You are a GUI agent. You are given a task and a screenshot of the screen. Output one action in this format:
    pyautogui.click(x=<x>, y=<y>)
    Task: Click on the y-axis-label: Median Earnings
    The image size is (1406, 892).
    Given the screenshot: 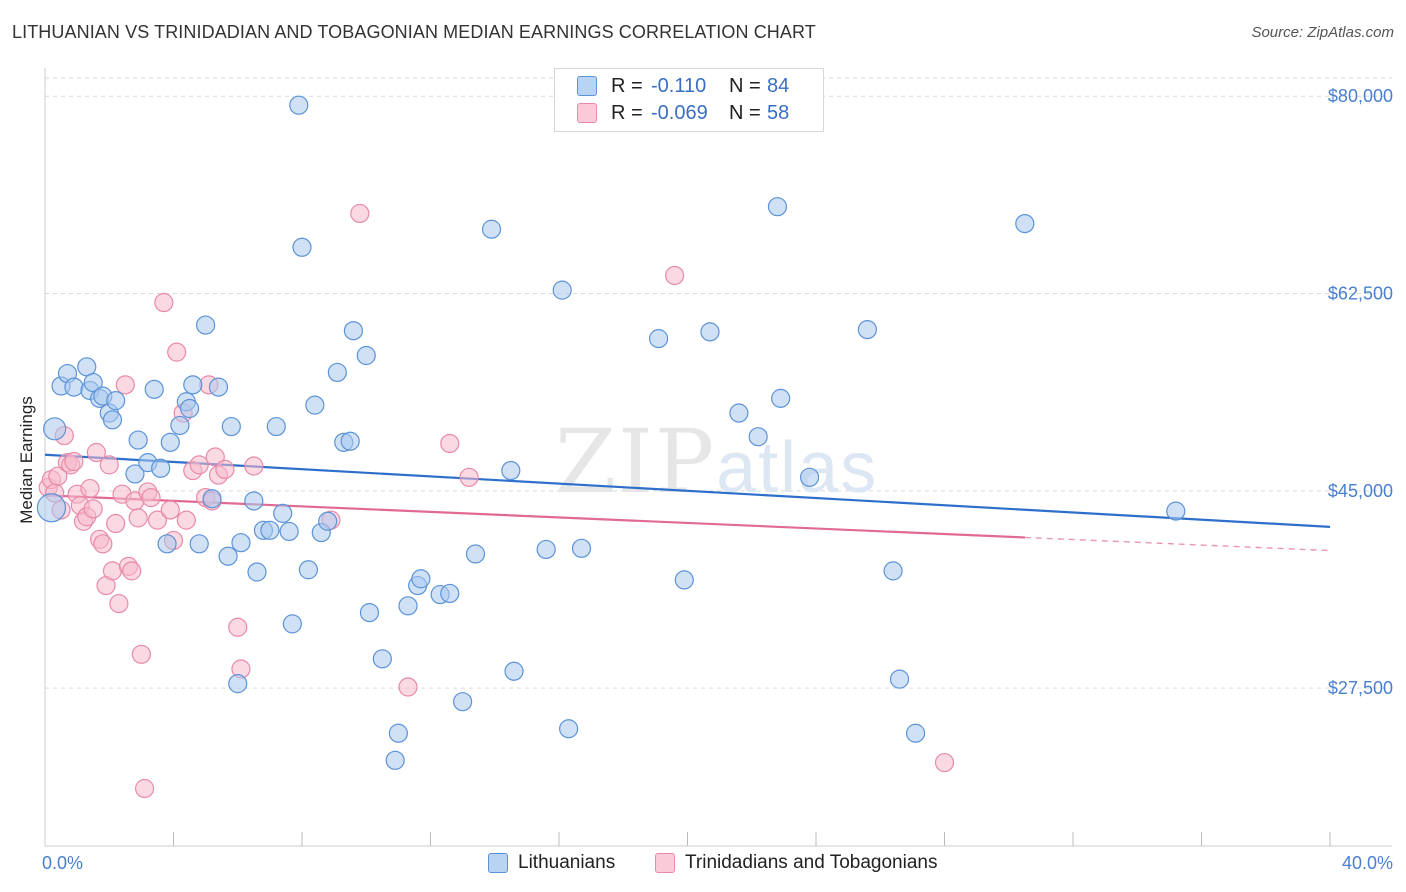 What is the action you would take?
    pyautogui.click(x=26, y=460)
    